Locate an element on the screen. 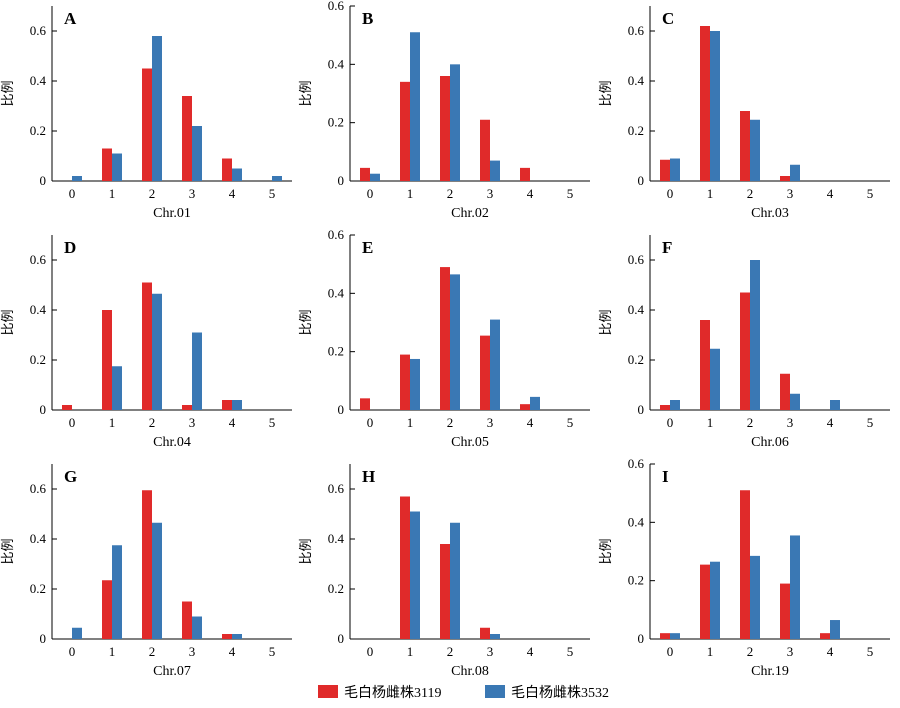 The image size is (900, 708). panel-letter: C is located at coordinates (668, 18).